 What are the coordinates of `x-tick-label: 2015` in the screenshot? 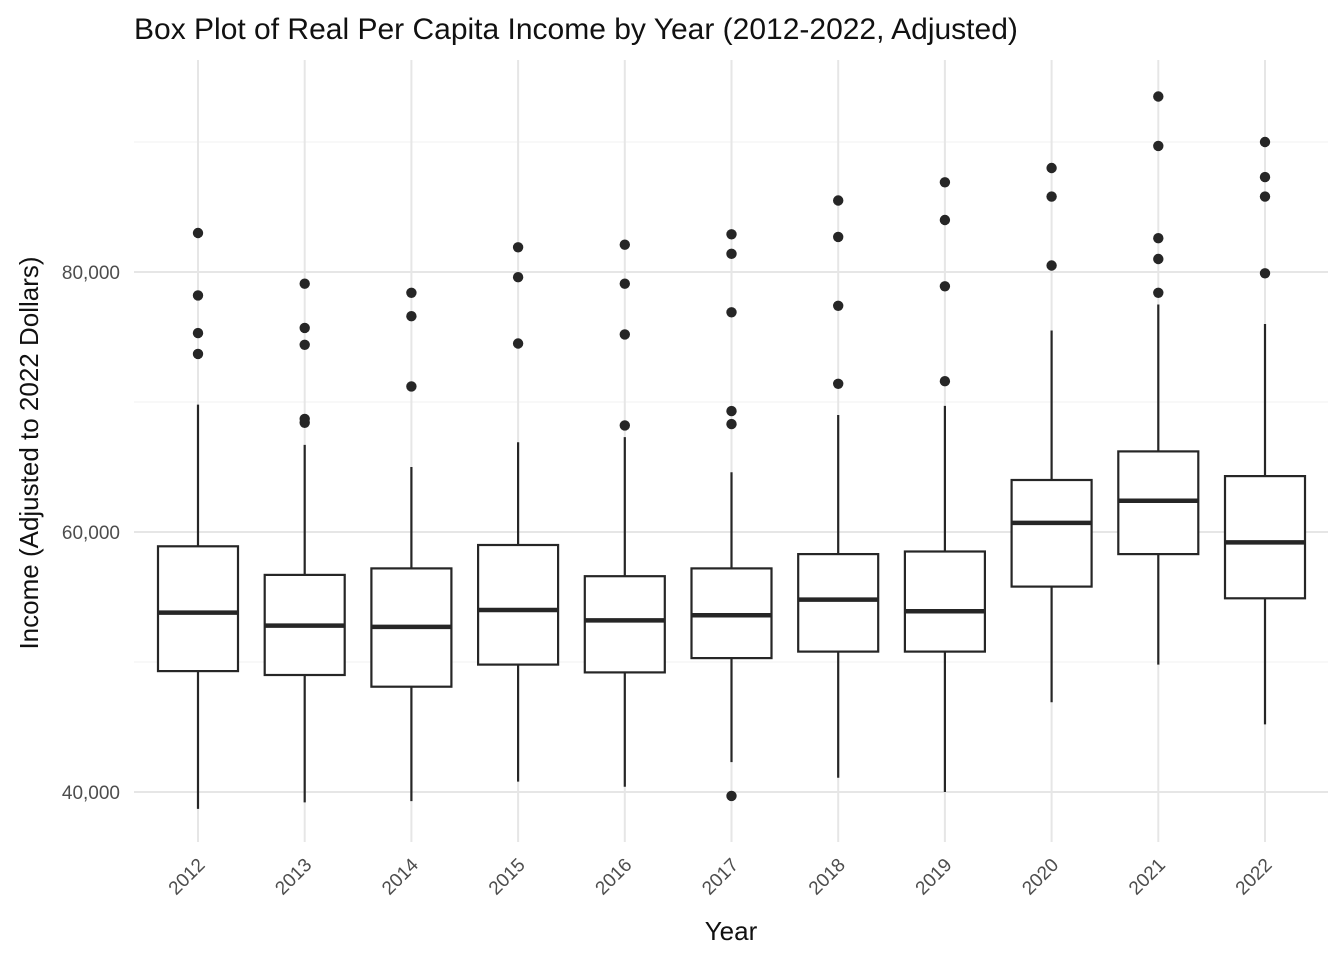 It's located at (507, 877).